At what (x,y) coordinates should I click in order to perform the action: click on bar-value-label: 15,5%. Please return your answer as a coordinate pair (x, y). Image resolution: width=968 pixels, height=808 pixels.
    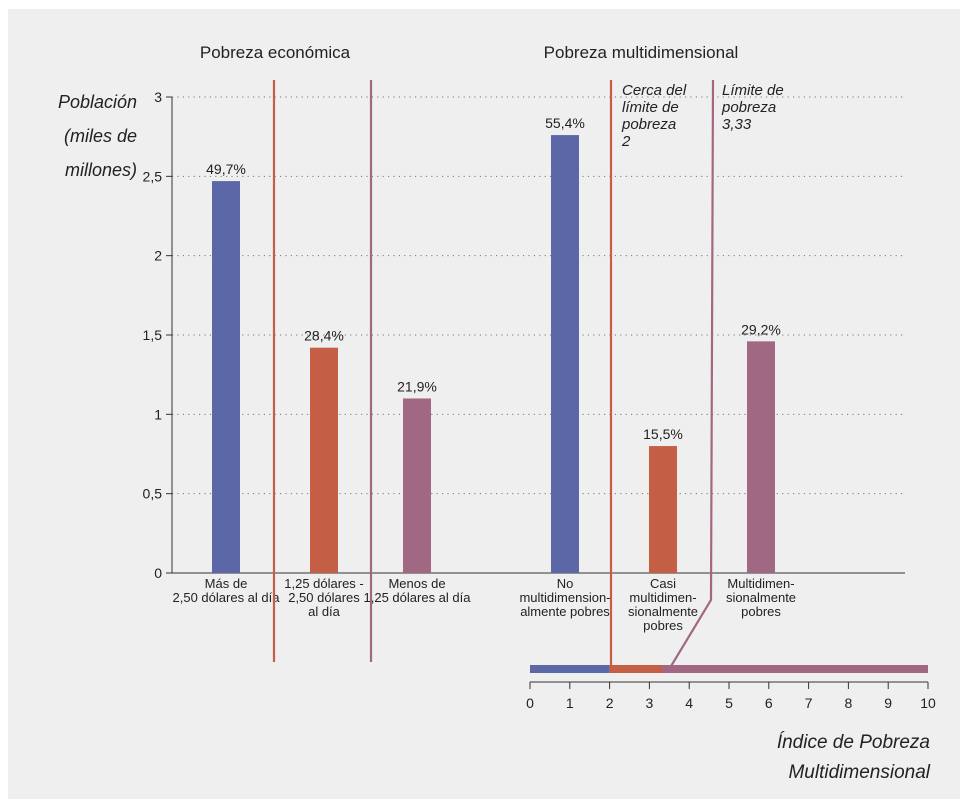
    Looking at the image, I should click on (663, 434).